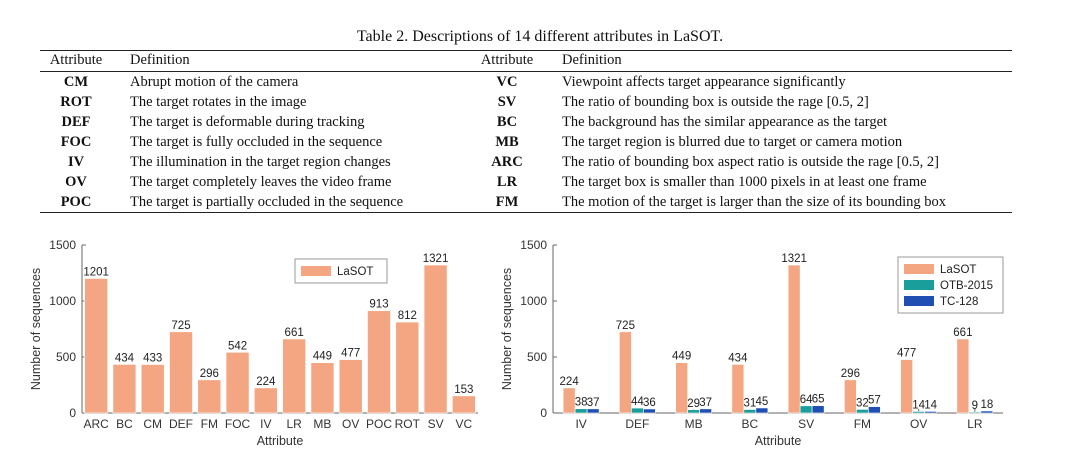  I want to click on header-definition-right: Definition, so click(592, 59).